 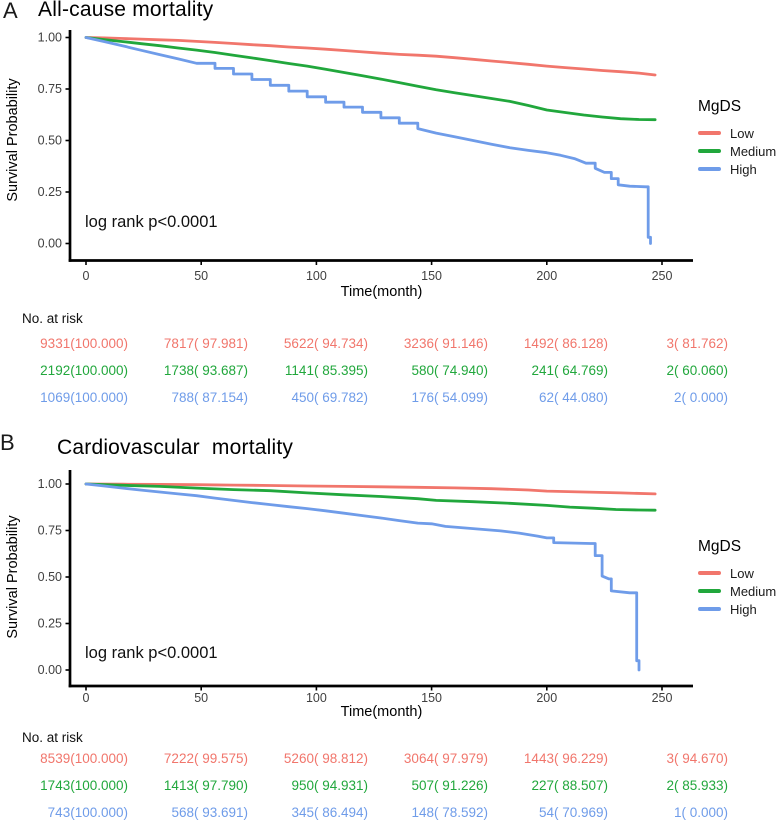 I want to click on risk-value: 1743(100.000), so click(x=84, y=785).